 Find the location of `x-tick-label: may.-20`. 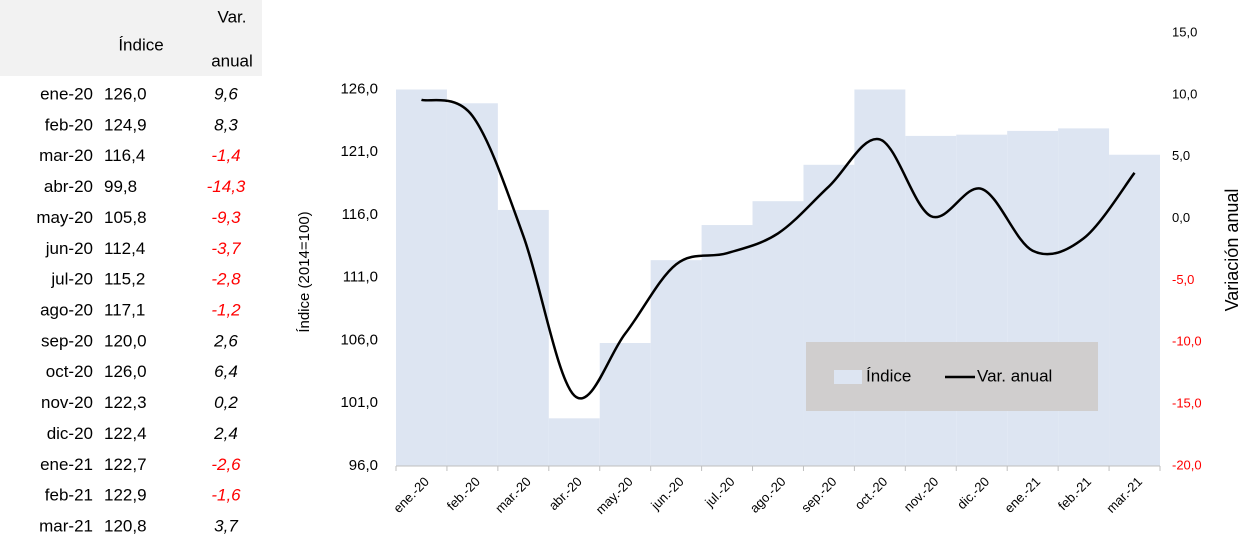

x-tick-label: may.-20 is located at coordinates (614, 495).